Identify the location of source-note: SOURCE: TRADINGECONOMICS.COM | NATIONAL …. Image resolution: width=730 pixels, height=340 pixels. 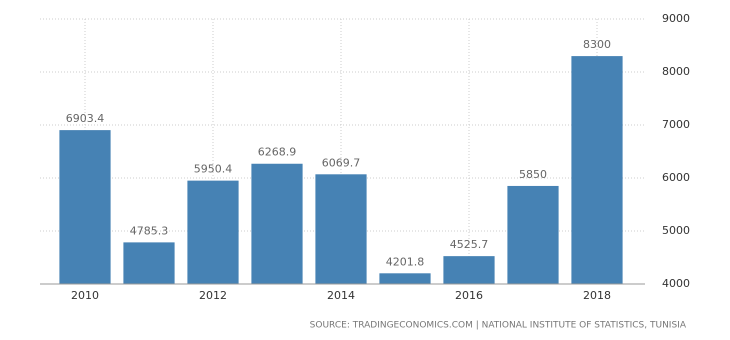
(498, 326).